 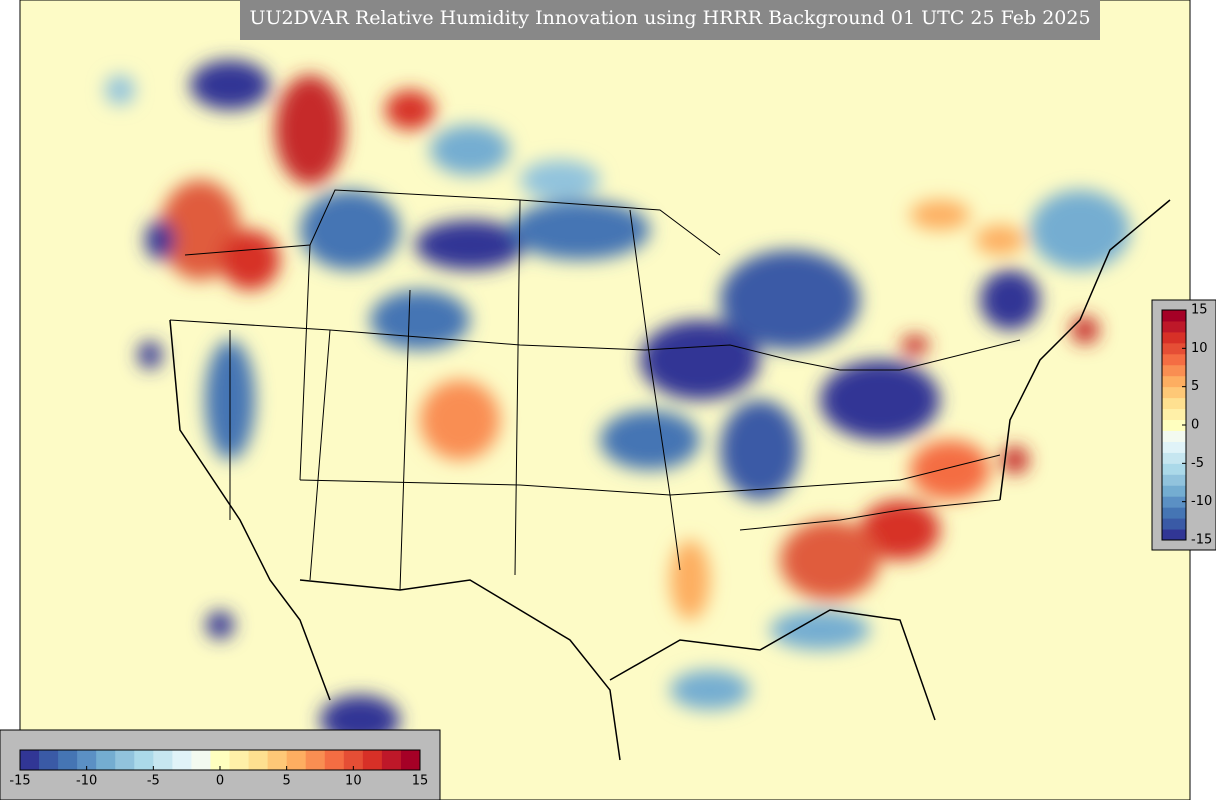 I want to click on colorbar-horizontal: -15 -10 -5 0 5 10 15, so click(x=219, y=769).